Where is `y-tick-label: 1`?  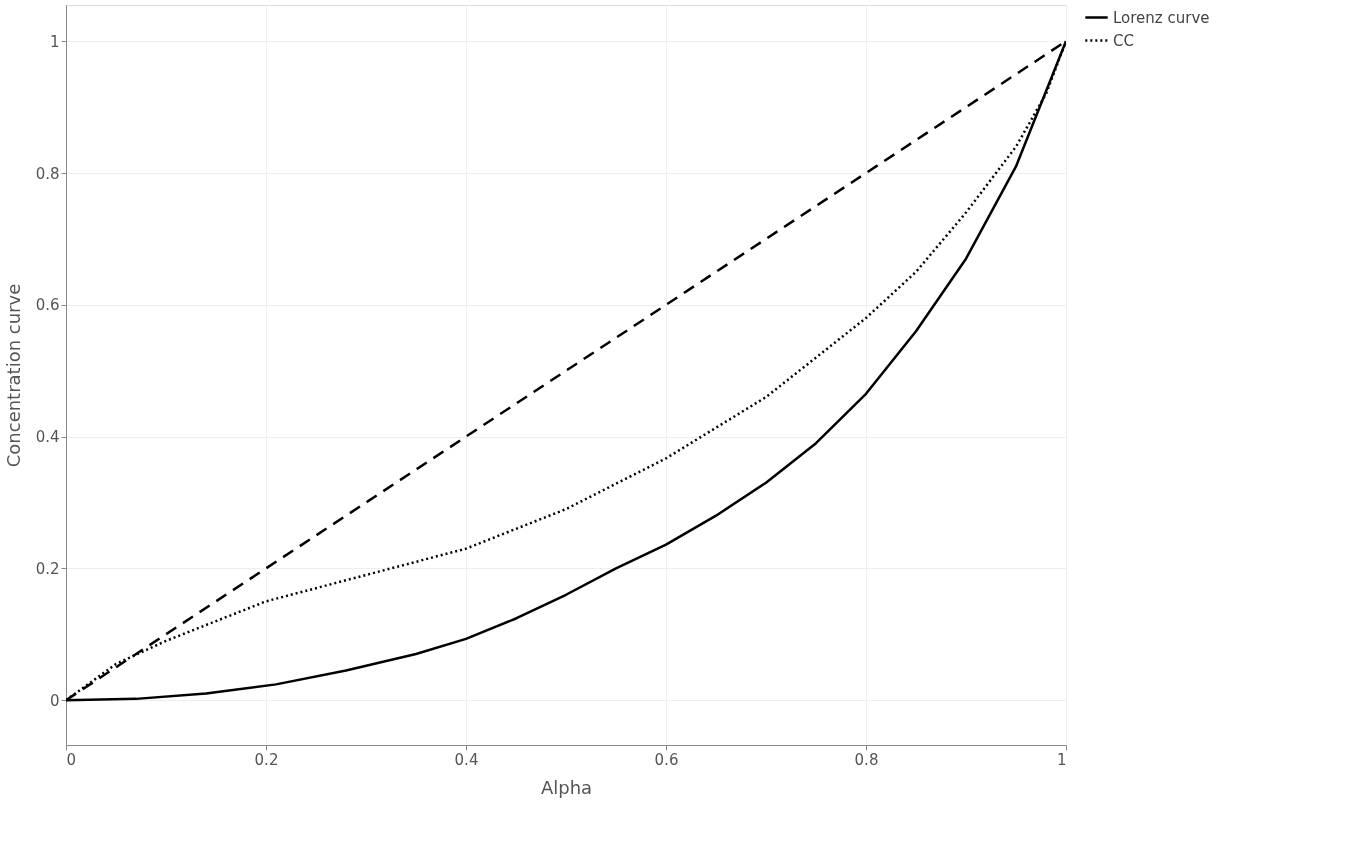 y-tick-label: 1 is located at coordinates (54, 41).